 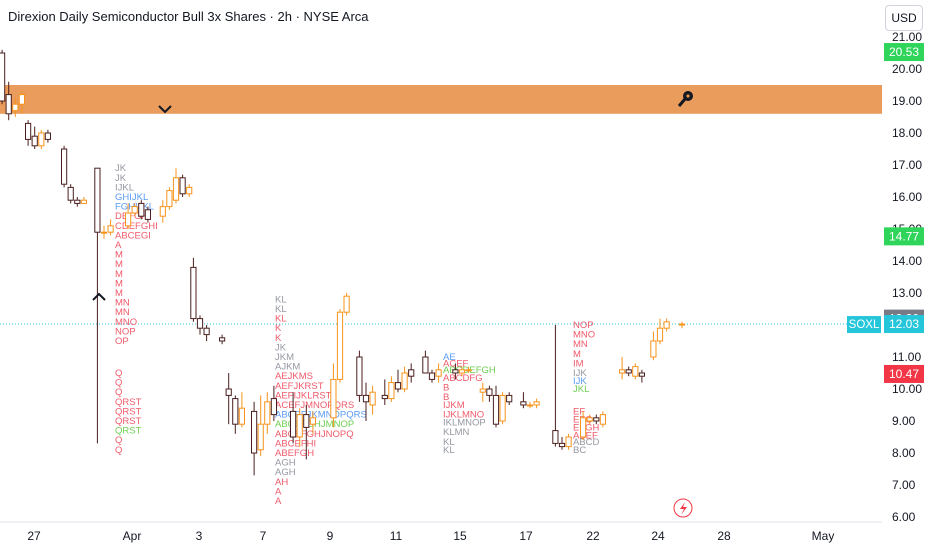 I want to click on tpo-label: MN, so click(x=580, y=344).